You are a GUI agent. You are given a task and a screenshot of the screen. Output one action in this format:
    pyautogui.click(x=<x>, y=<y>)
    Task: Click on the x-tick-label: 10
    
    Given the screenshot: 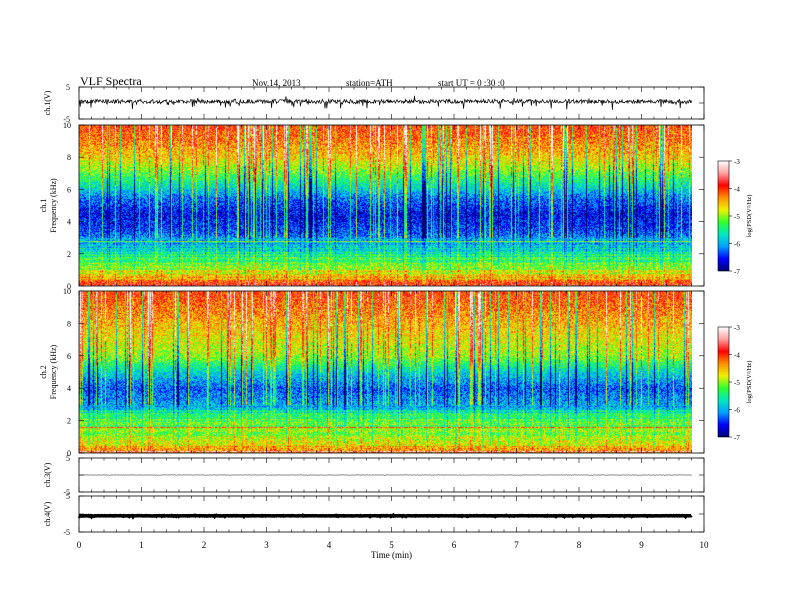 What is the action you would take?
    pyautogui.click(x=705, y=545)
    